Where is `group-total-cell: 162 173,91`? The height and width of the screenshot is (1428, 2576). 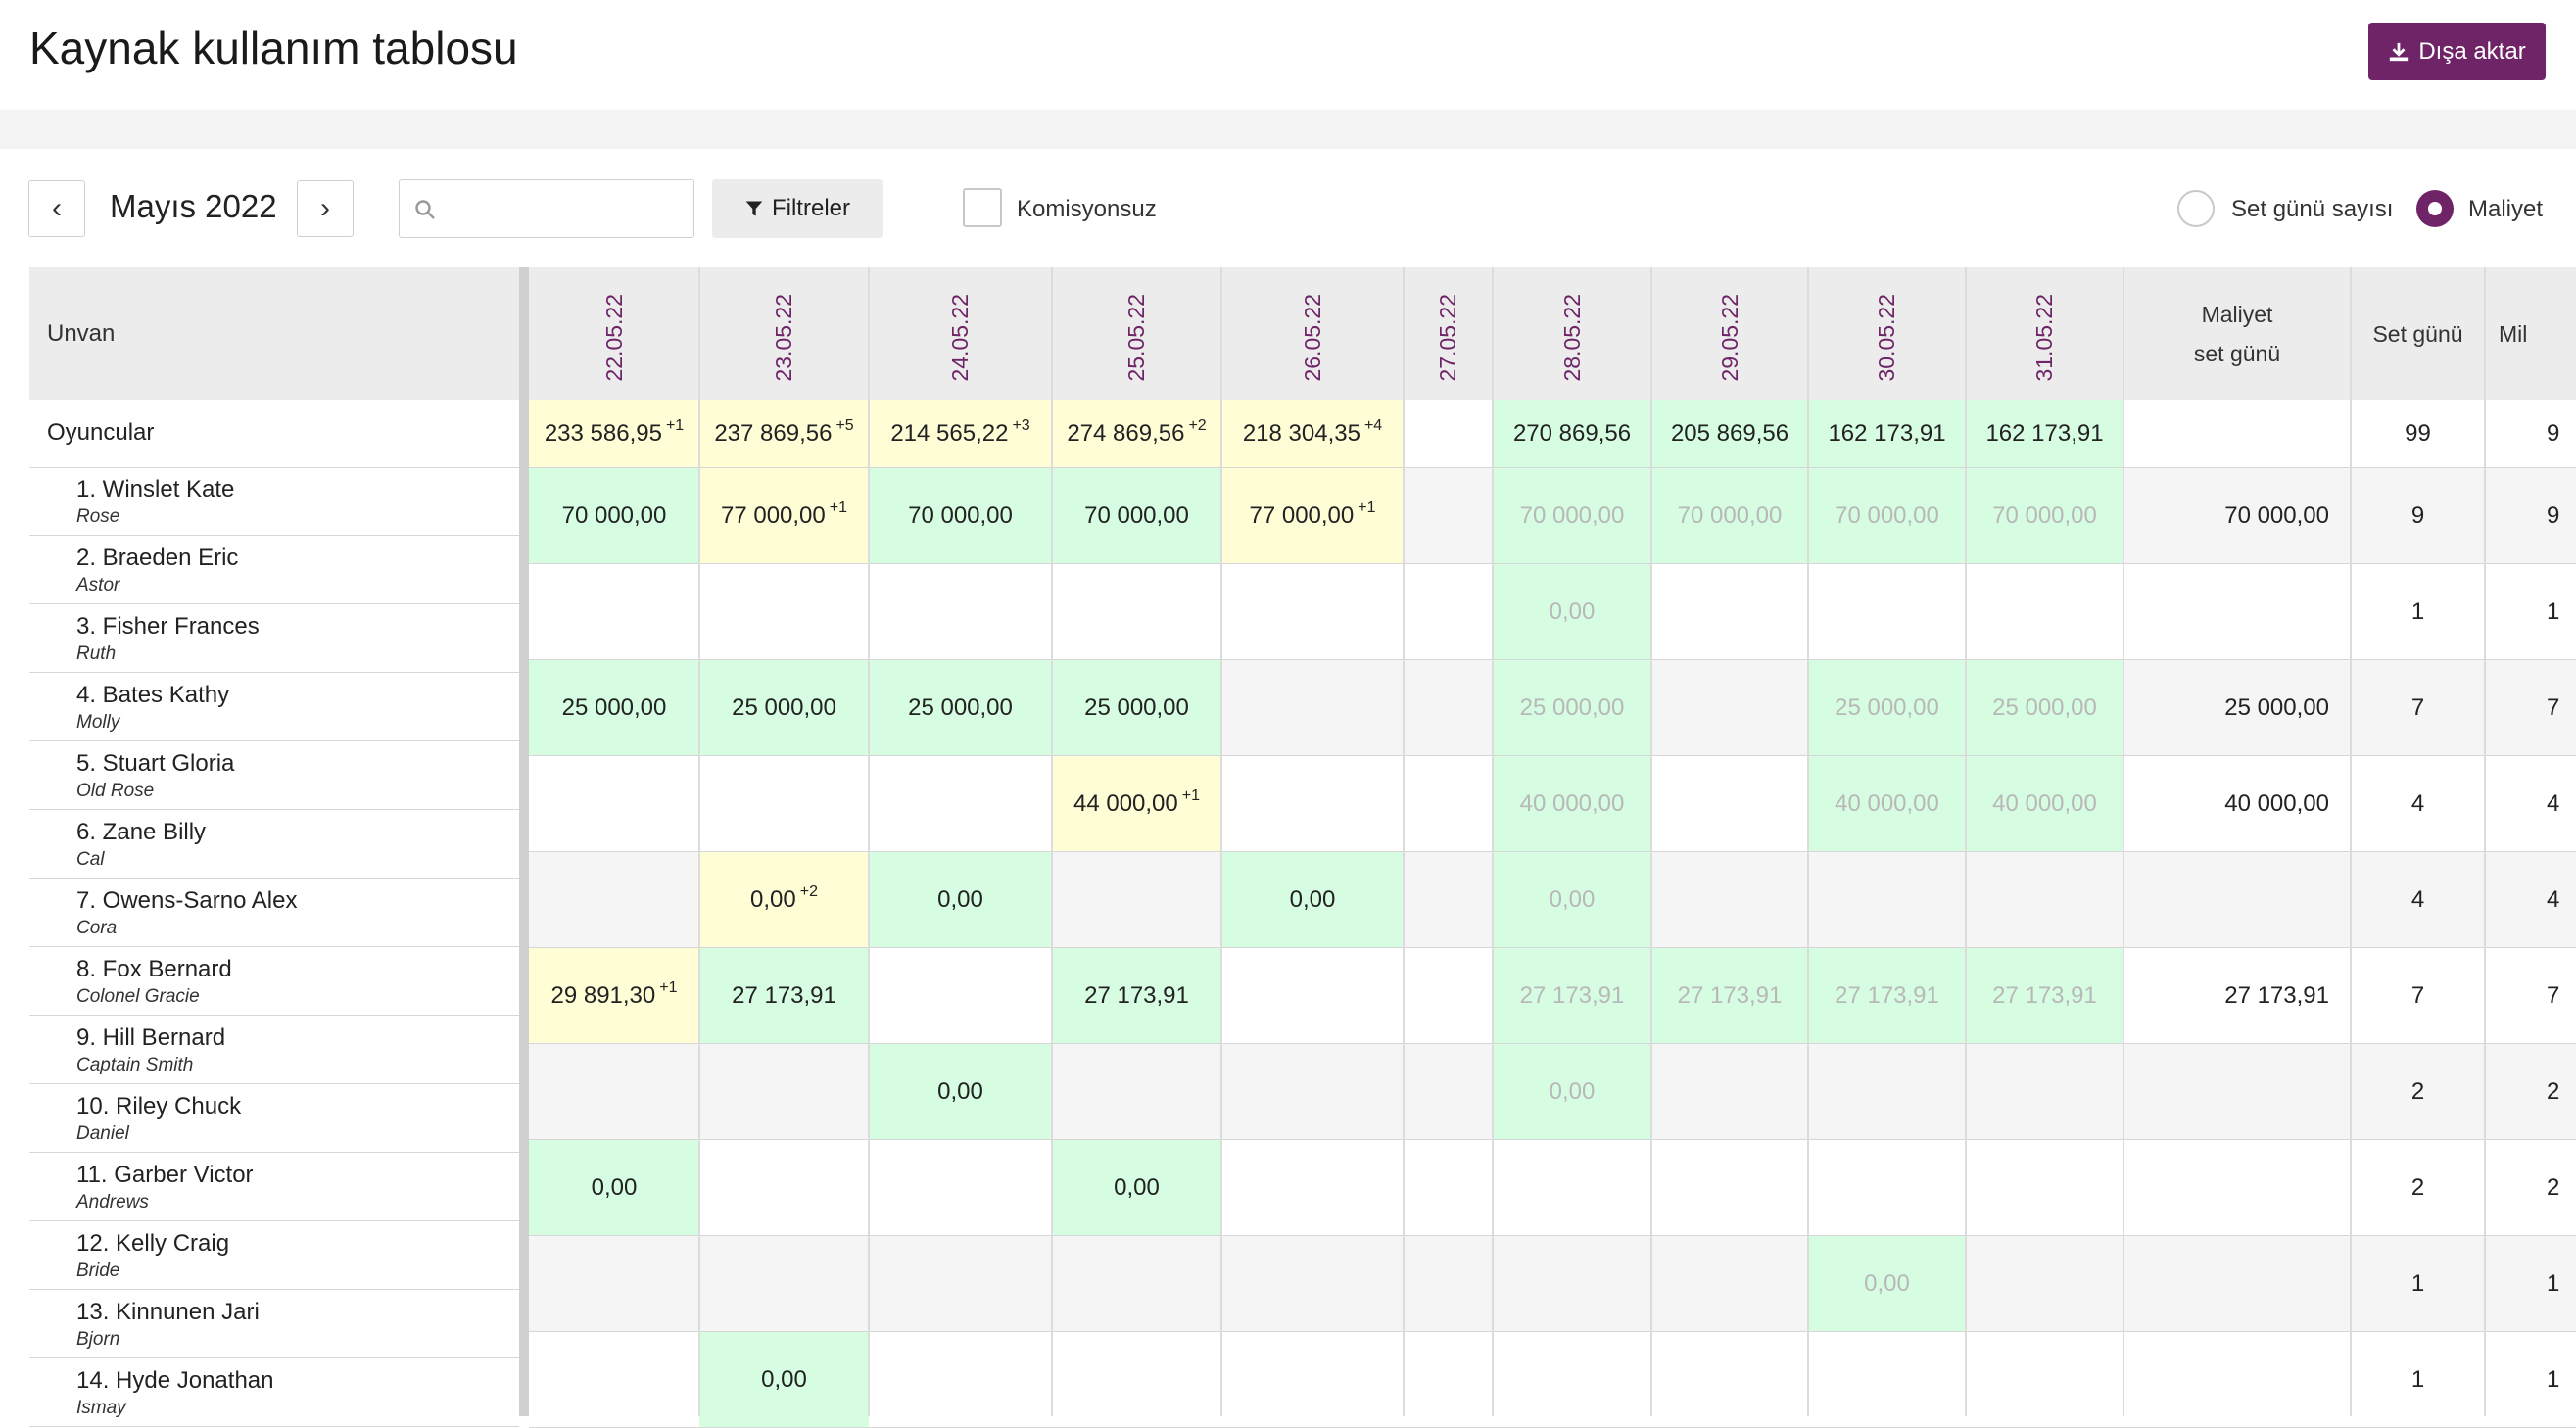 group-total-cell: 162 173,91 is located at coordinates (2044, 434).